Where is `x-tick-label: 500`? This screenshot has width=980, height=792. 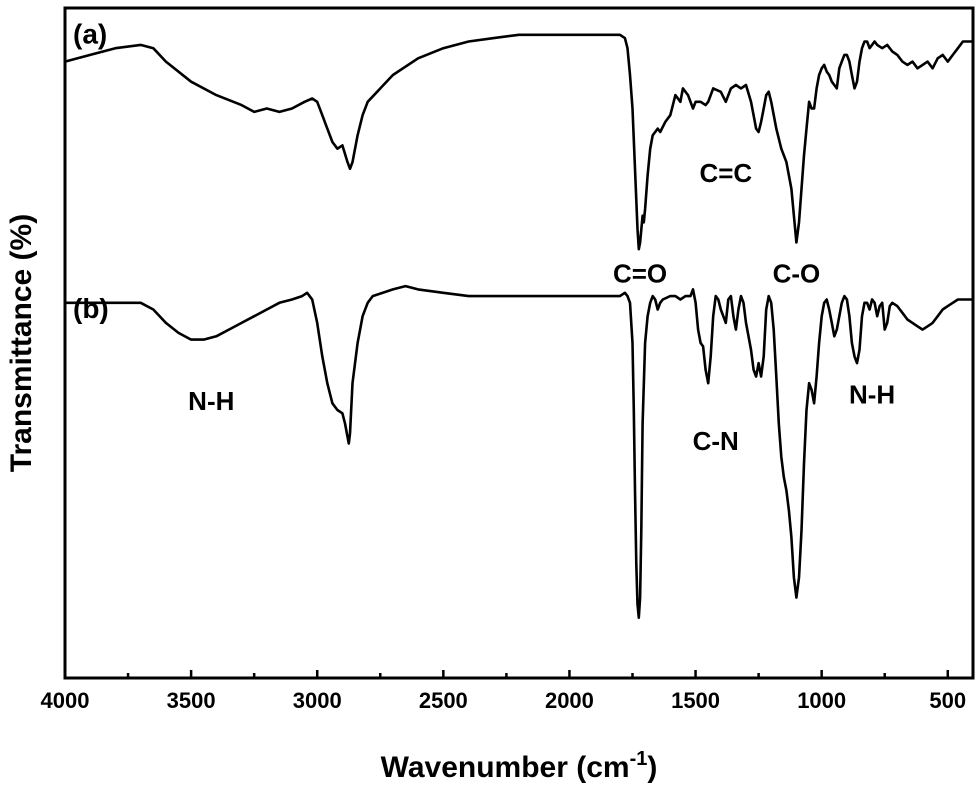
x-tick-label: 500 is located at coordinates (947, 700).